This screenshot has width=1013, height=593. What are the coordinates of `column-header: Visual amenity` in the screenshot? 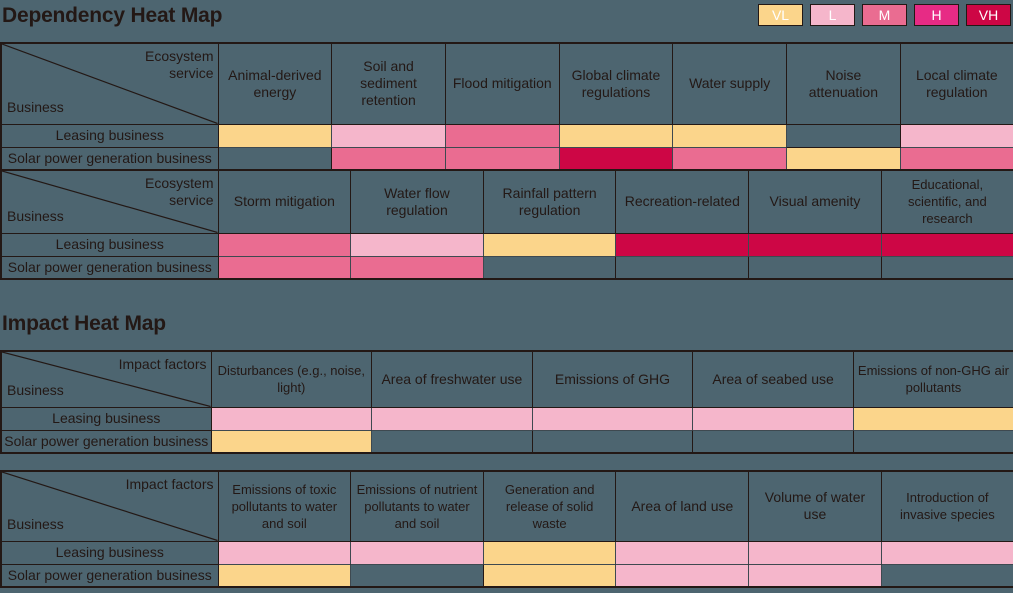 It's located at (815, 201).